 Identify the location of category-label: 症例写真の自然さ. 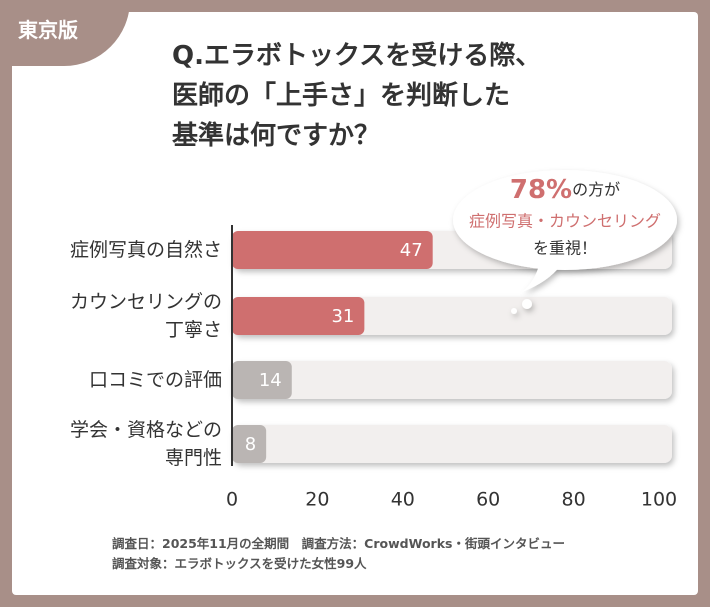
(145, 250).